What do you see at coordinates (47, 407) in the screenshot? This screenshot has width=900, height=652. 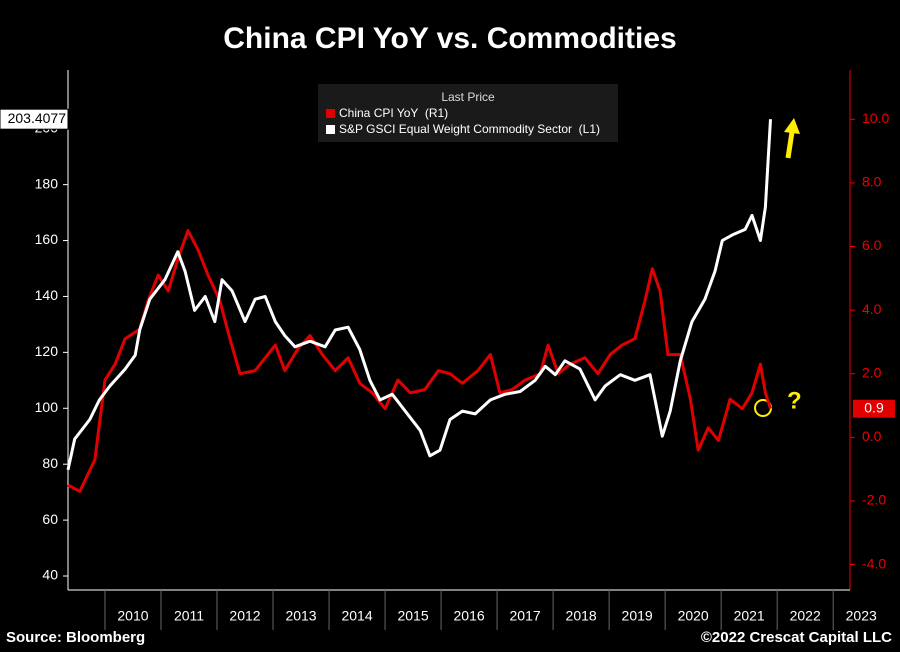 I see `y-tick-label: 100` at bounding box center [47, 407].